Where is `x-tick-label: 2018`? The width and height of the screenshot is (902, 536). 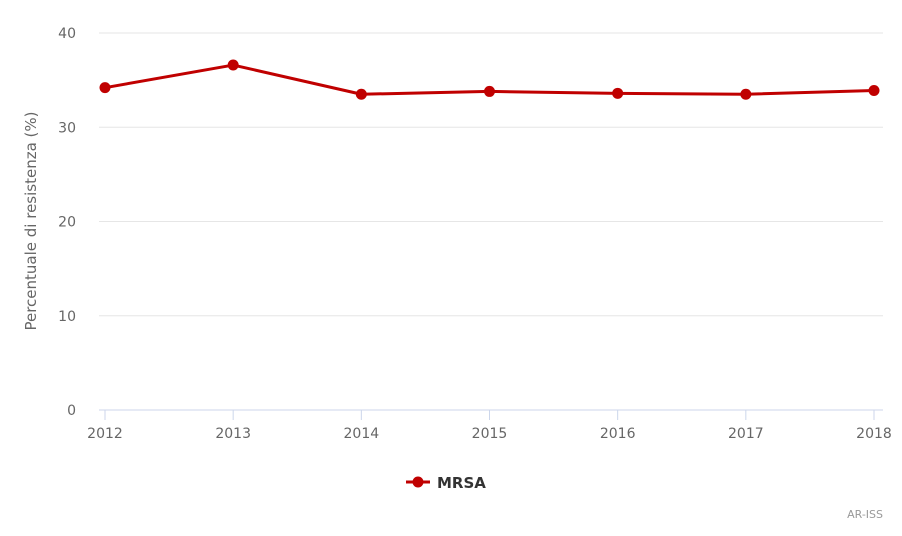
x-tick-label: 2018 is located at coordinates (874, 434).